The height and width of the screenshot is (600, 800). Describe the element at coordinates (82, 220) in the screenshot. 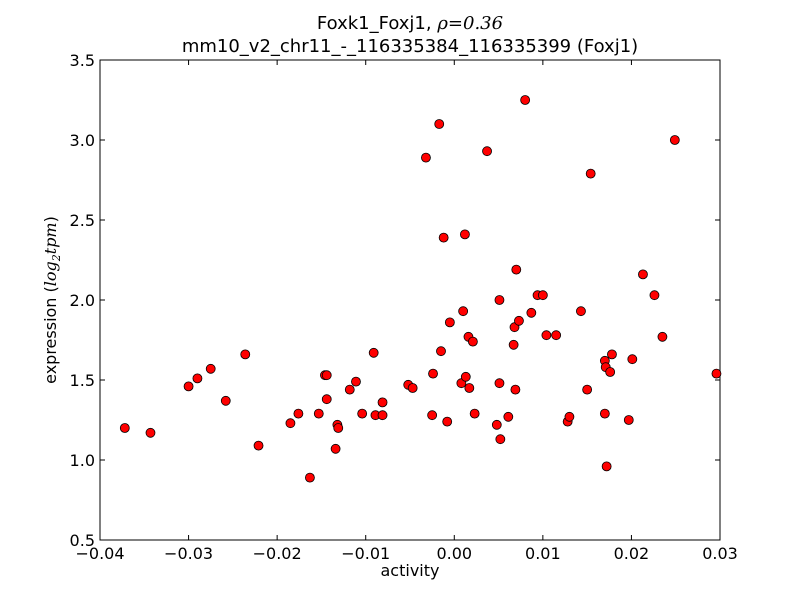

I see `y-tick-label: 2.5` at that location.